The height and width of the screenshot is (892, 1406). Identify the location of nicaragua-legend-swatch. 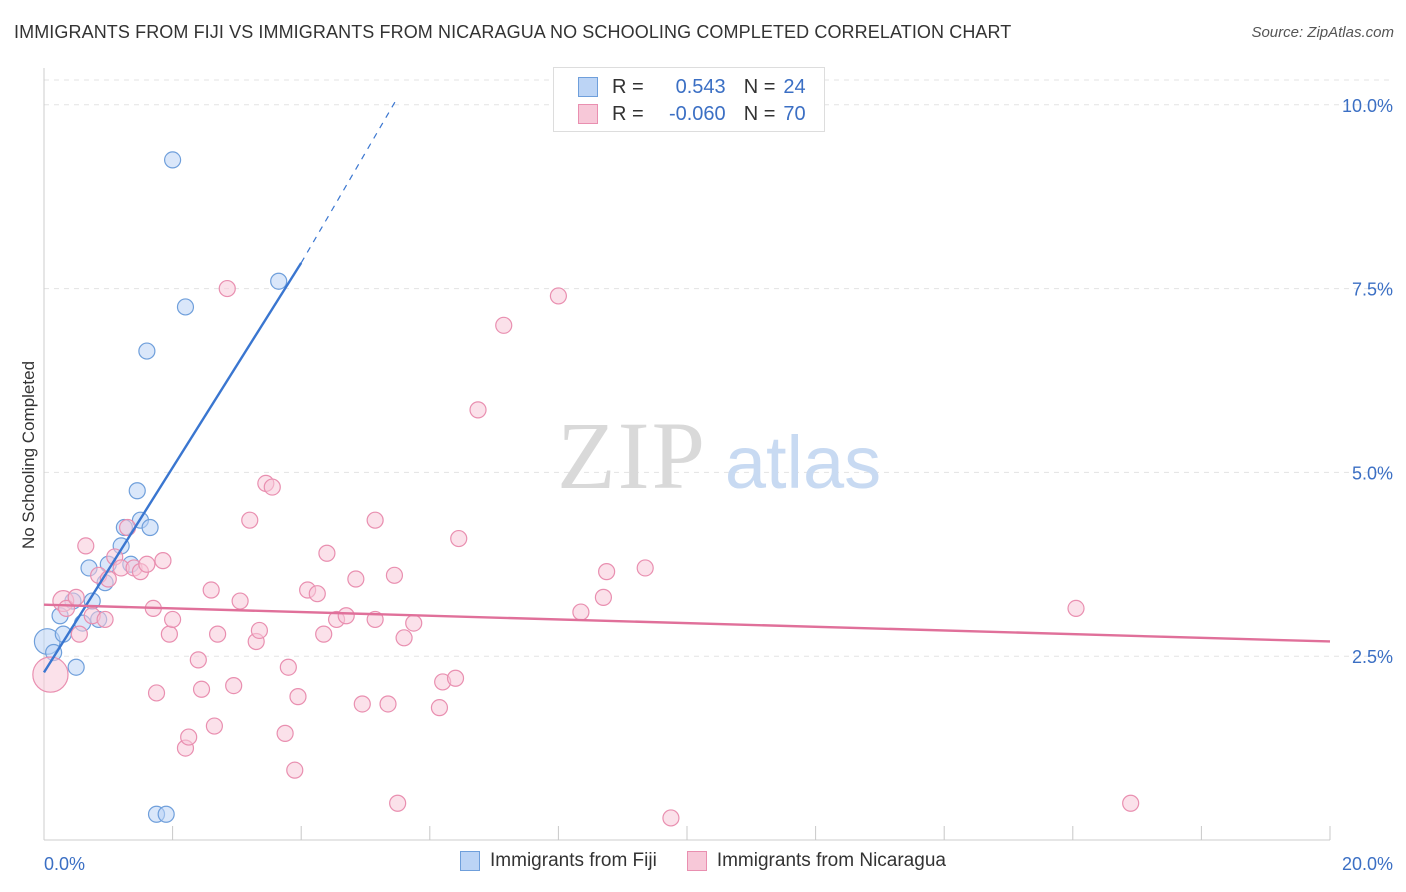
(696, 861).